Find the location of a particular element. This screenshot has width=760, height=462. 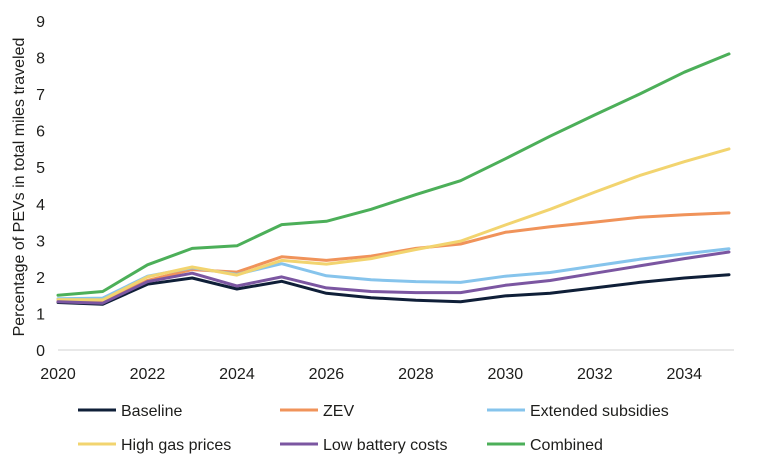

x-tick-label: 2026 is located at coordinates (327, 374).